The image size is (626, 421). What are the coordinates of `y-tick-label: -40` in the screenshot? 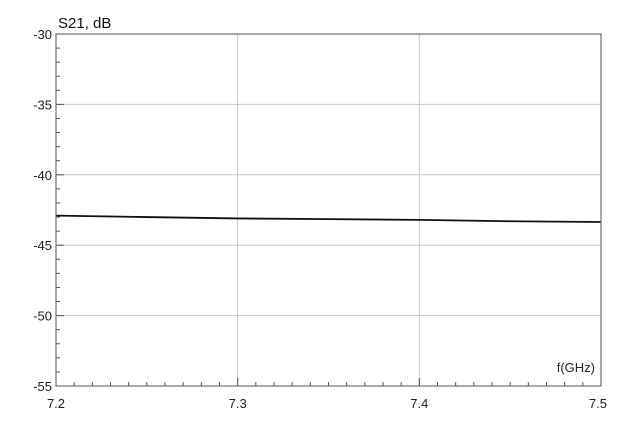 It's located at (42, 175).